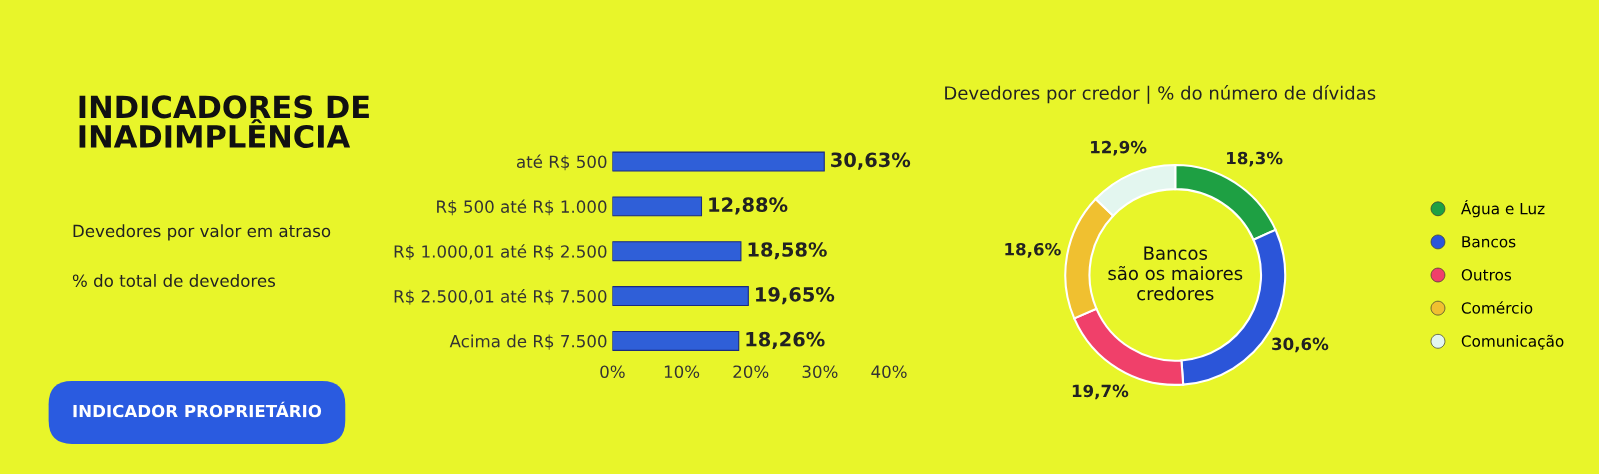 The image size is (1599, 474). I want to click on data-label: 18,3%, so click(1255, 159).